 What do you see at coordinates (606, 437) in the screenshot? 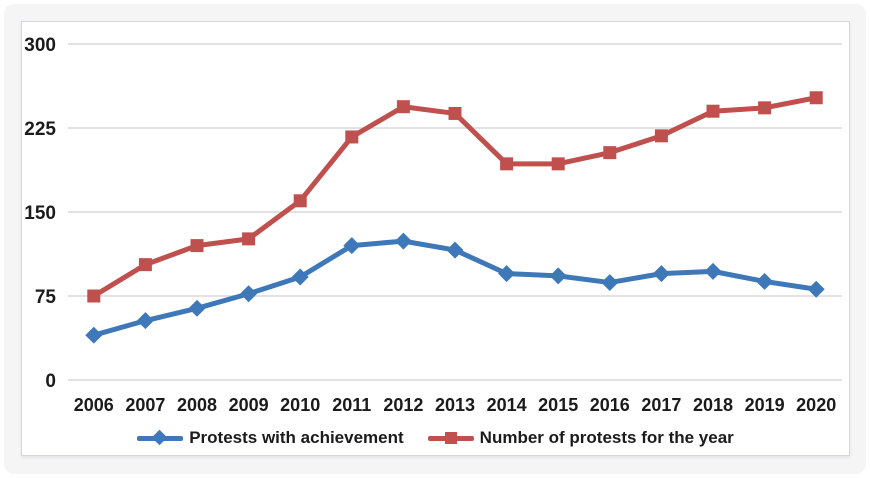
I see `legend-label-red: Number of protests for the year` at bounding box center [606, 437].